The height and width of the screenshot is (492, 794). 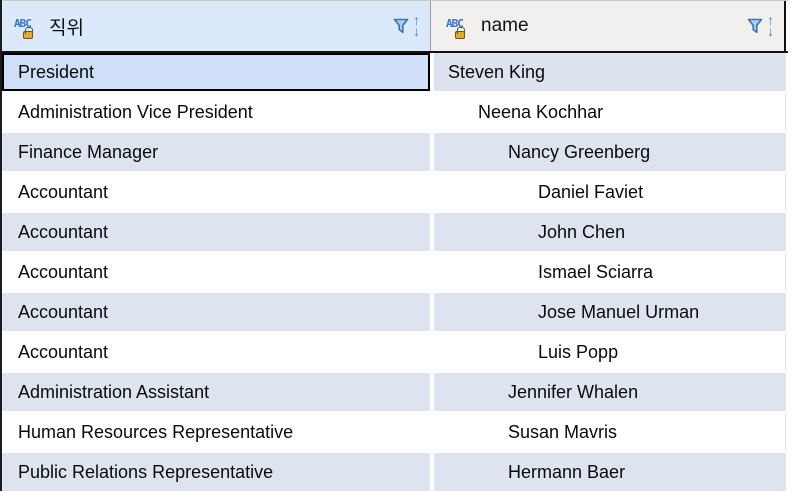 What do you see at coordinates (216, 432) in the screenshot?
I see `cell-position: Human Resources Representative` at bounding box center [216, 432].